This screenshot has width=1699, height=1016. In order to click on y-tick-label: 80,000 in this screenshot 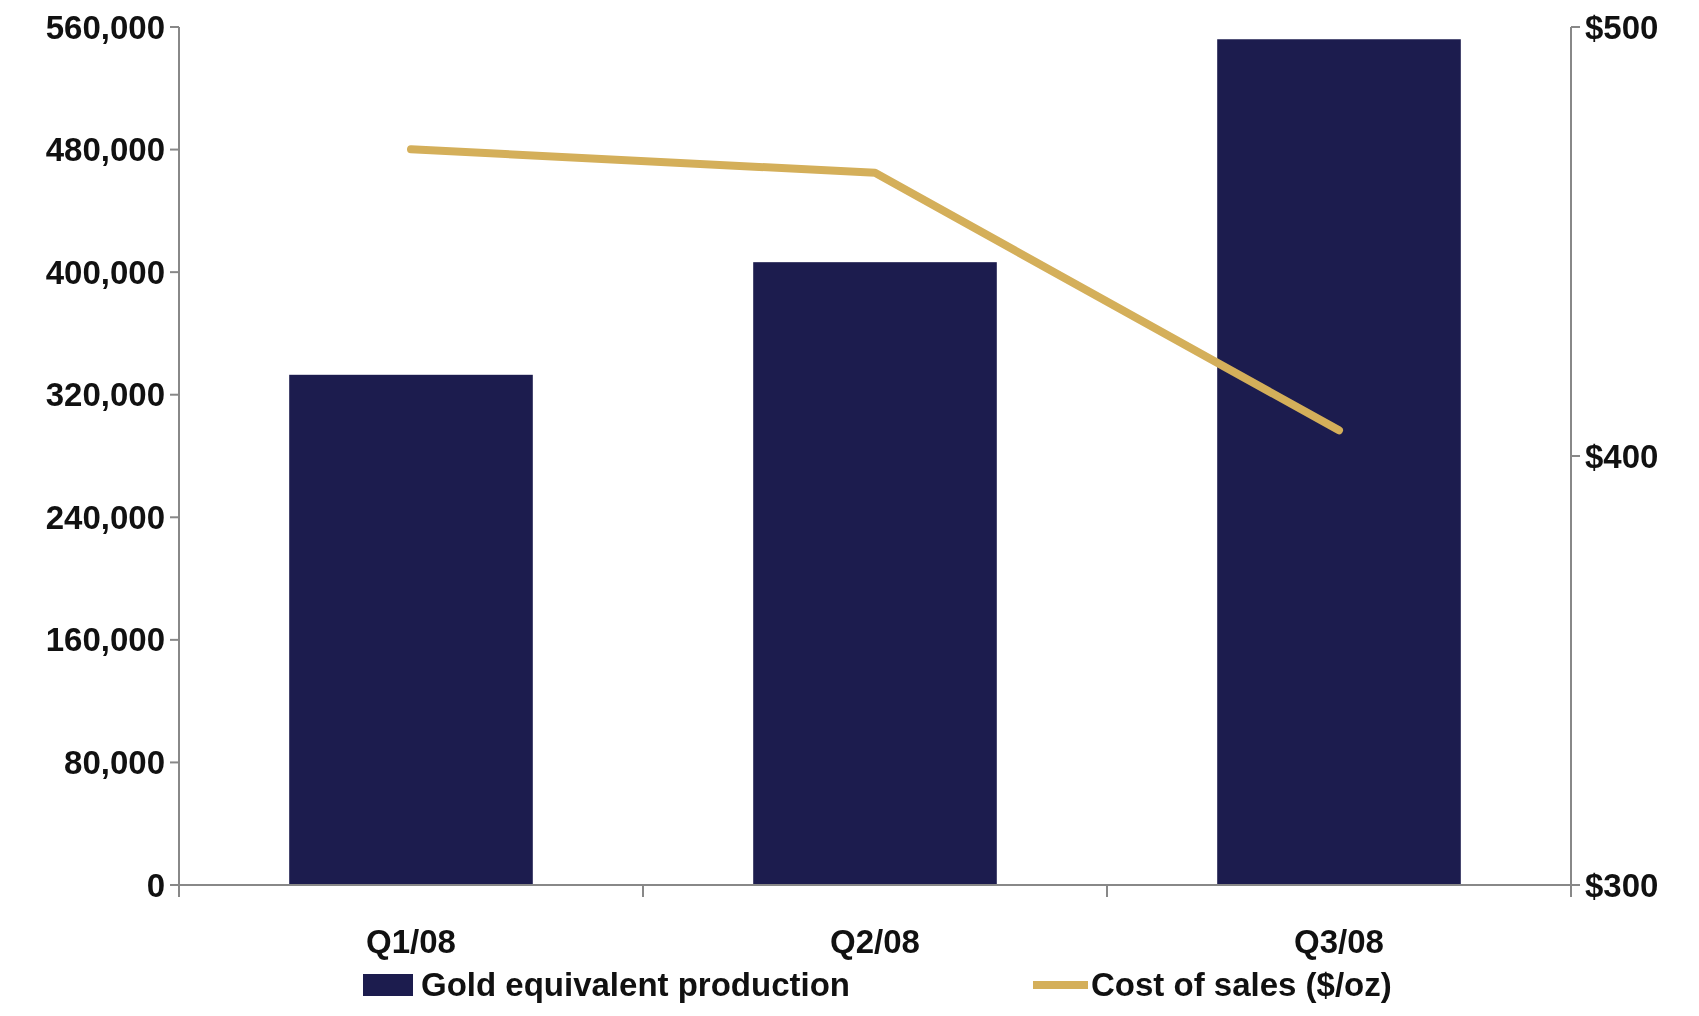, I will do `click(114, 762)`.